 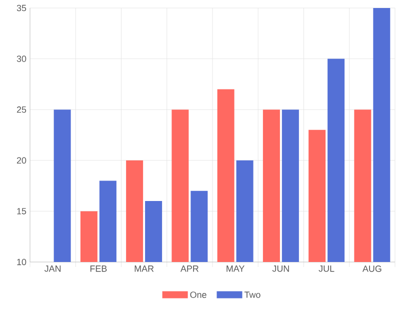 I want to click on y-tick-label: 10, so click(x=21, y=262).